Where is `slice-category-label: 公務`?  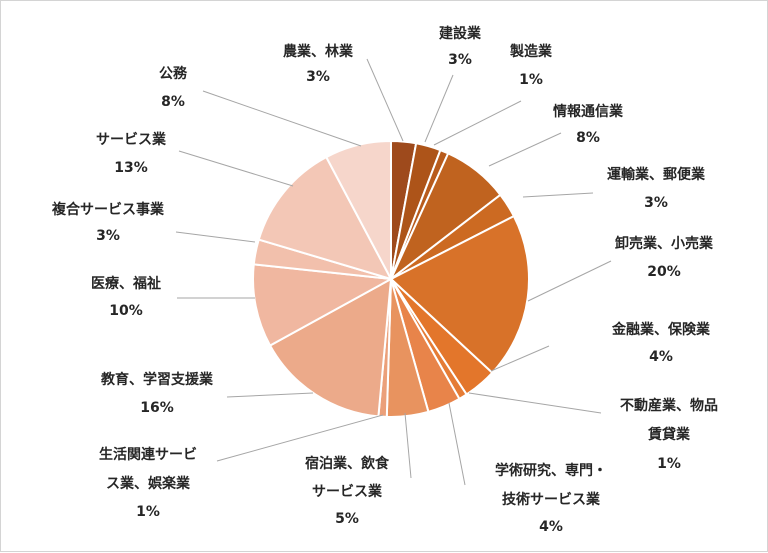
slice-category-label: 公務 is located at coordinates (173, 73).